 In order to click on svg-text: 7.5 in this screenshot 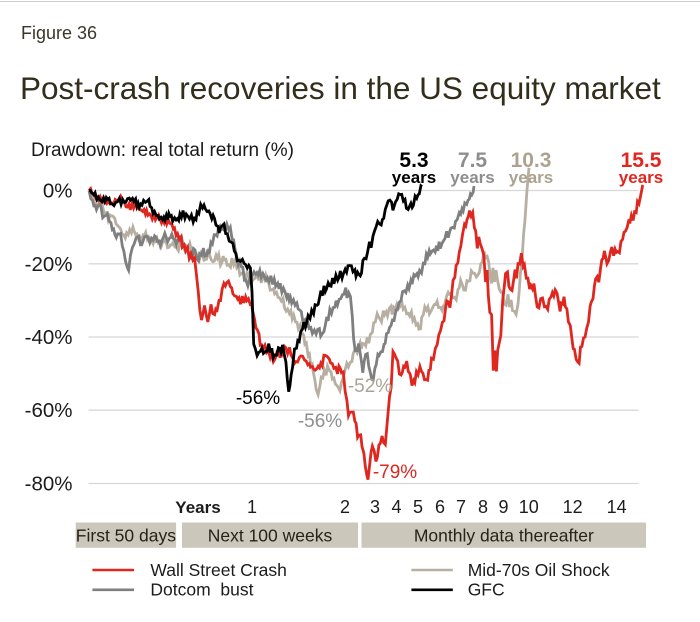, I will do `click(473, 160)`.